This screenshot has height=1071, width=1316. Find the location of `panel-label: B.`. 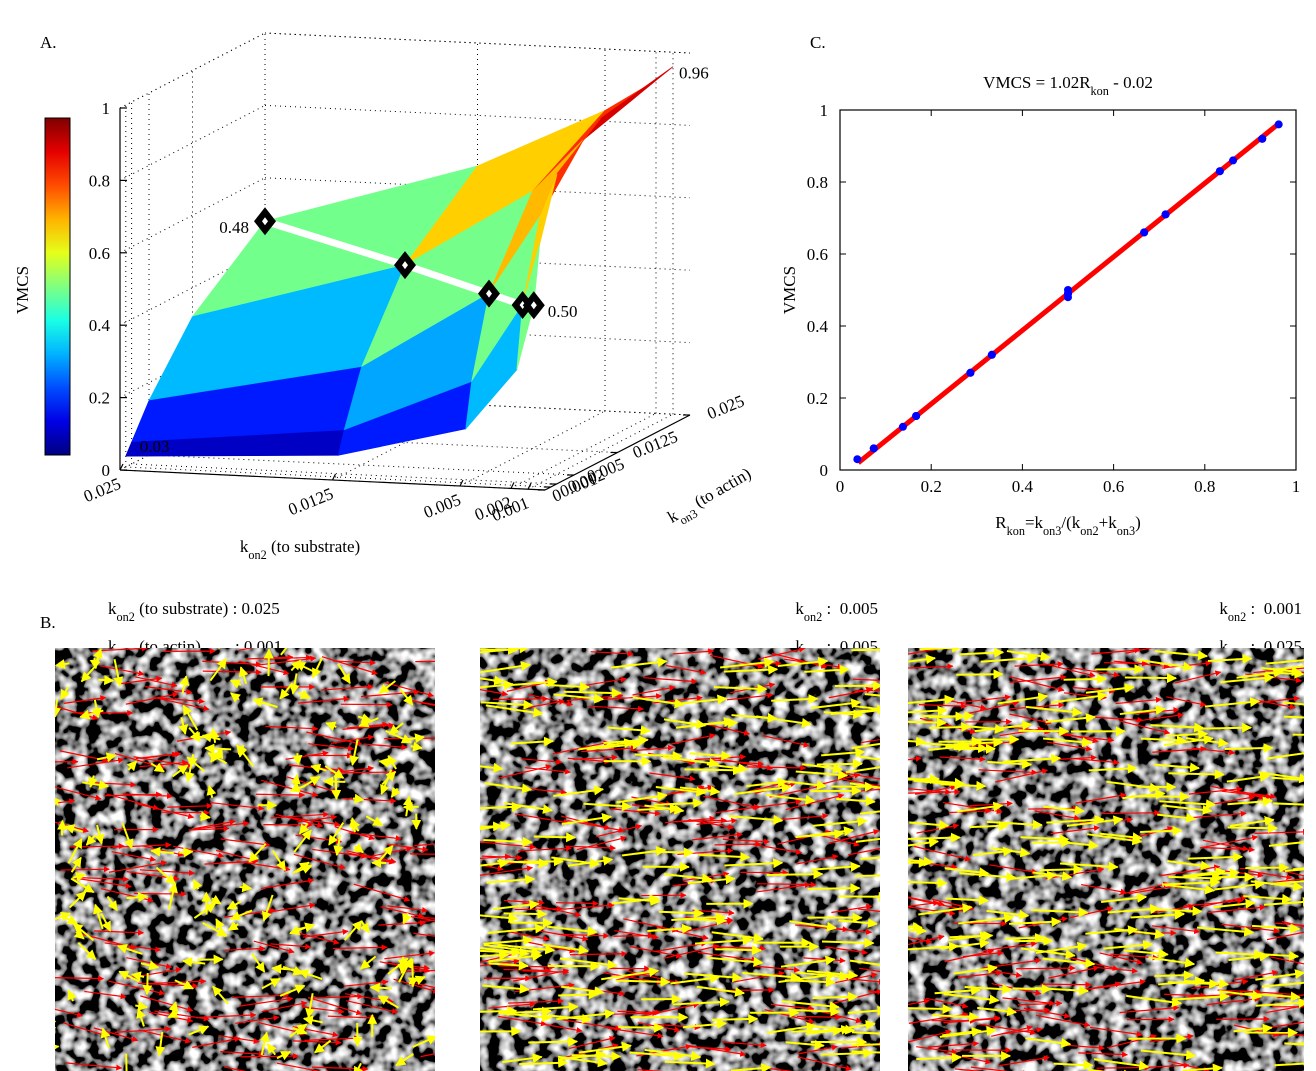

panel-label: B. is located at coordinates (48, 622).